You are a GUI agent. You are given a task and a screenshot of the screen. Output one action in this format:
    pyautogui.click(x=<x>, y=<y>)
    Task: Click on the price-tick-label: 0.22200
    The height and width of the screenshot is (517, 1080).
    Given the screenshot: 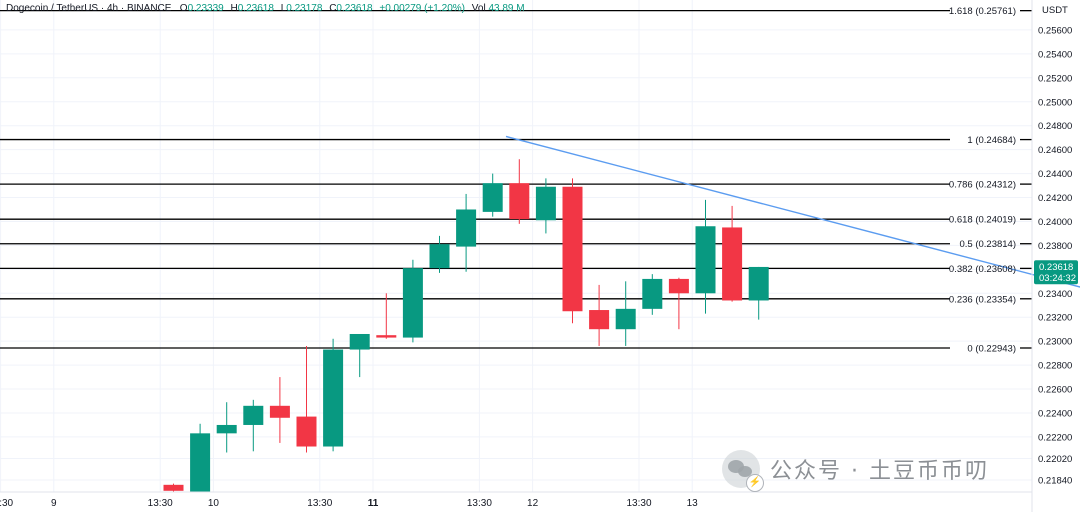 What is the action you would take?
    pyautogui.click(x=1055, y=437)
    